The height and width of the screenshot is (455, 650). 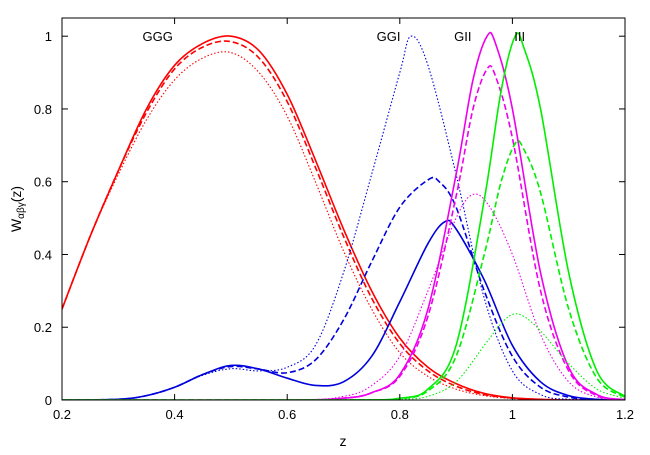 What do you see at coordinates (48, 36) in the screenshot?
I see `y-tick-label: 1` at bounding box center [48, 36].